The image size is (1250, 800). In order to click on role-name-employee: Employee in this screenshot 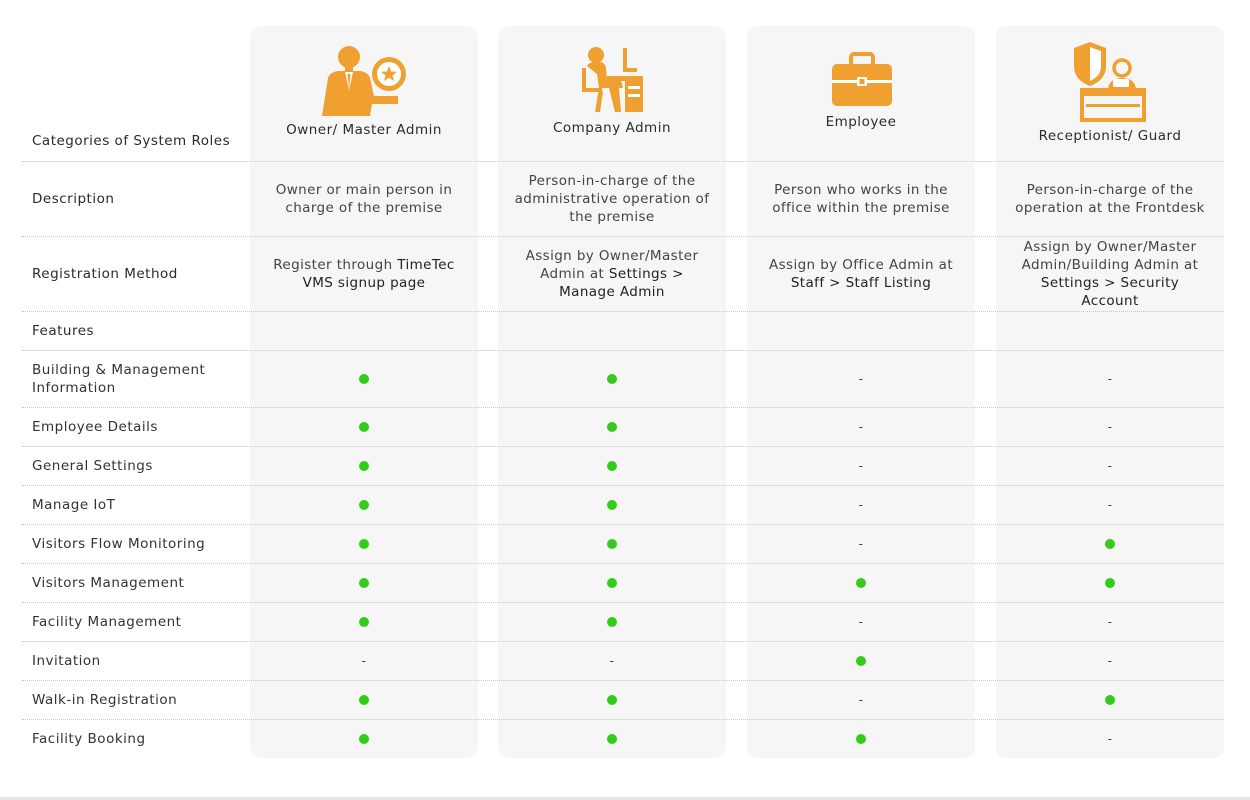, I will do `click(861, 122)`.